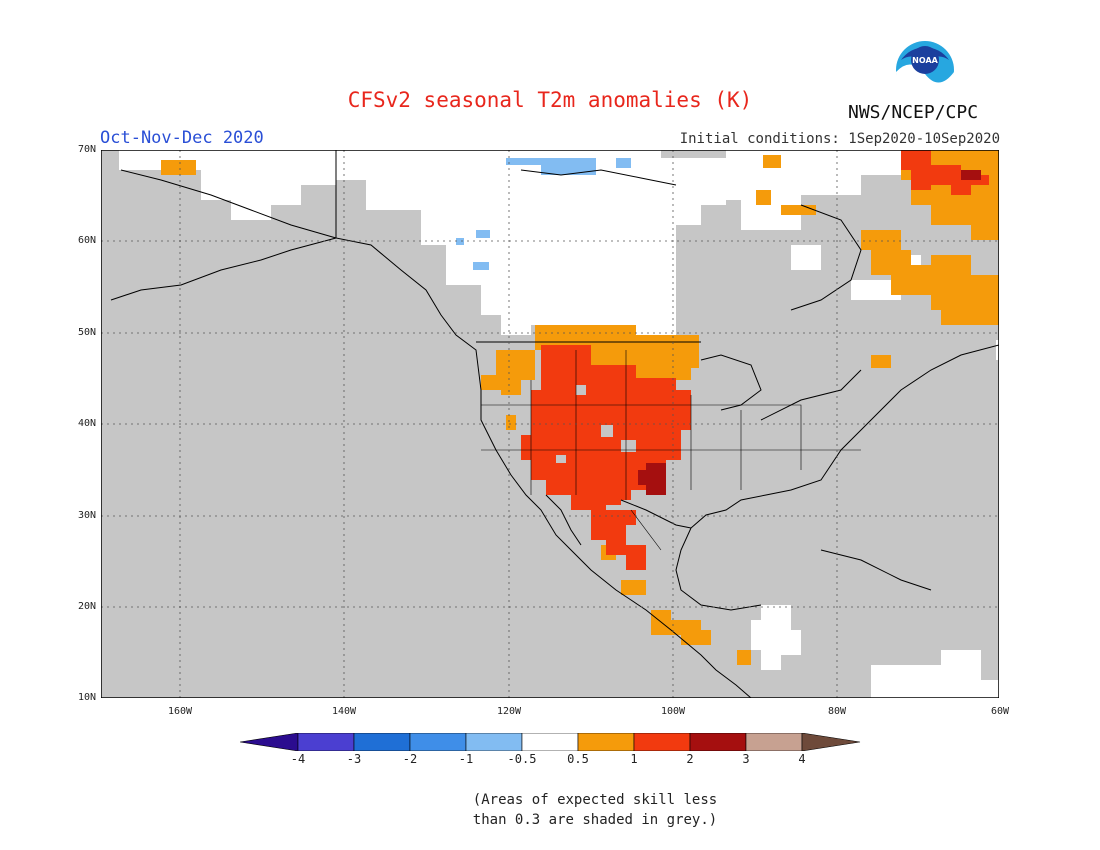  What do you see at coordinates (86, 515) in the screenshot?
I see `lat-tick-30n: 30N` at bounding box center [86, 515].